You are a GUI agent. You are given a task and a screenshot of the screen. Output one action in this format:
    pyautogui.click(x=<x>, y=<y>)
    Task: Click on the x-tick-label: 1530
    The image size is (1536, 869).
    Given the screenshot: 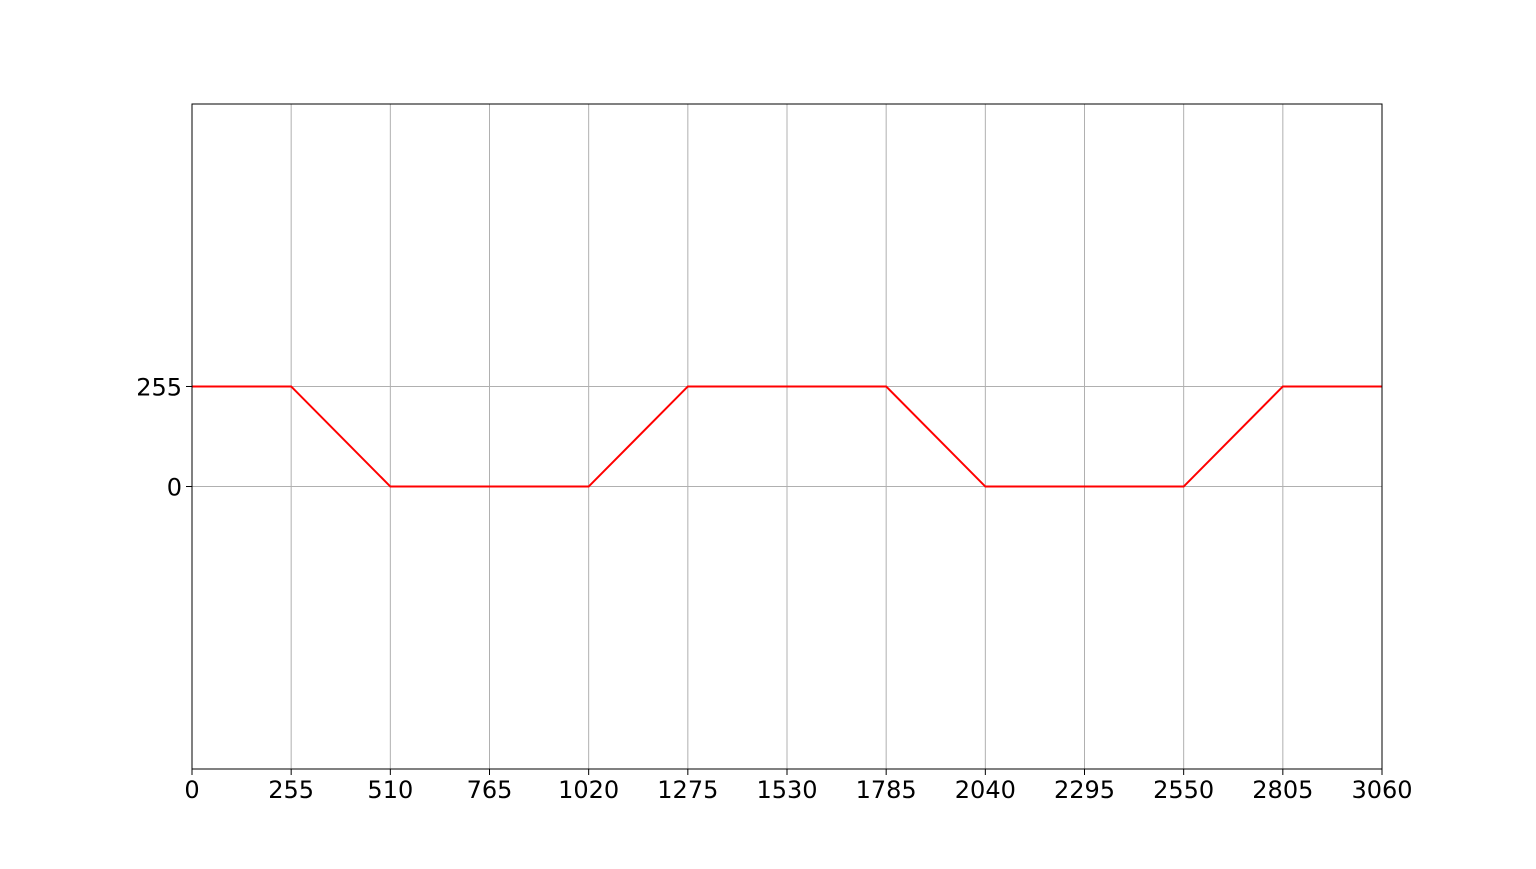 What is the action you would take?
    pyautogui.click(x=786, y=790)
    